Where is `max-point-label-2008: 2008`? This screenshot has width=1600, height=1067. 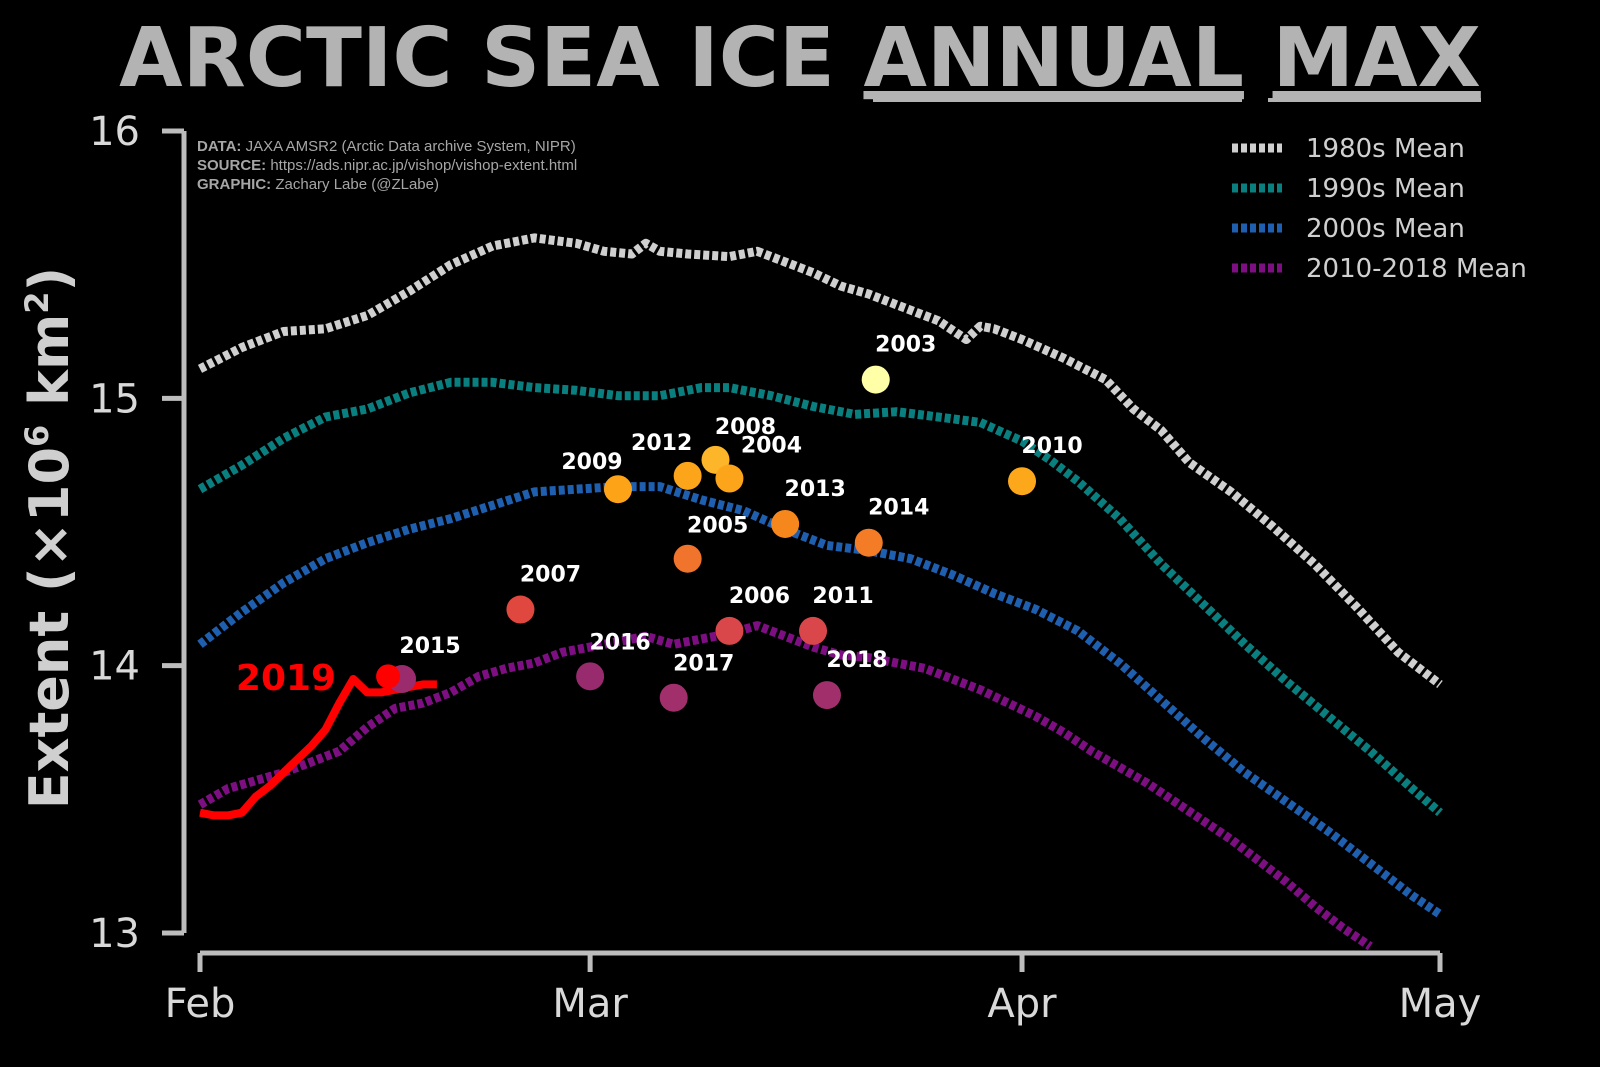
max-point-label-2008: 2008 is located at coordinates (745, 427).